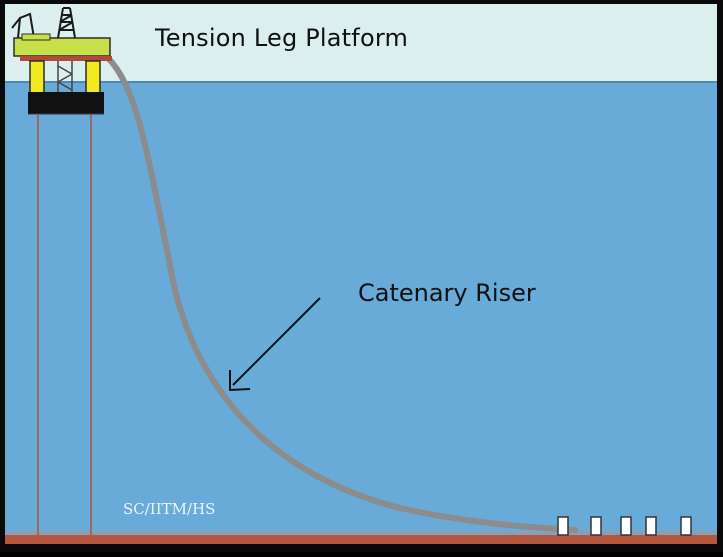 The image size is (723, 557). Describe the element at coordinates (361, 533) in the screenshot. I see `seabed-top` at that location.